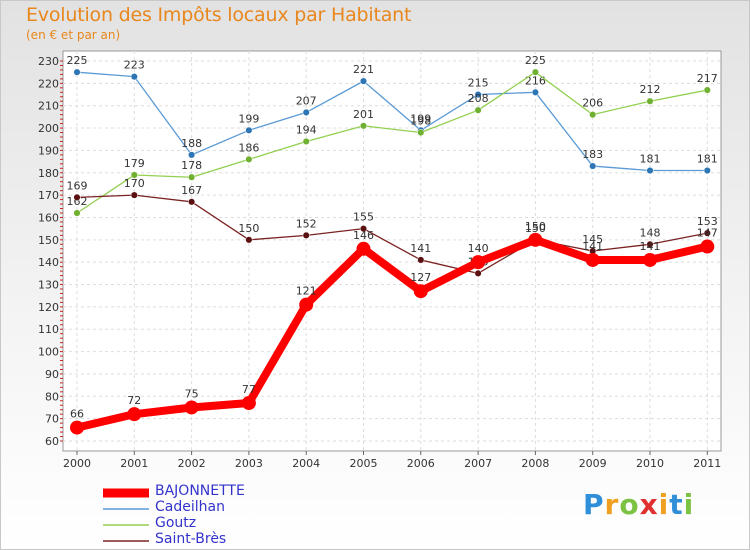 This screenshot has width=750, height=550. I want to click on x-tick-label: 2001, so click(134, 463).